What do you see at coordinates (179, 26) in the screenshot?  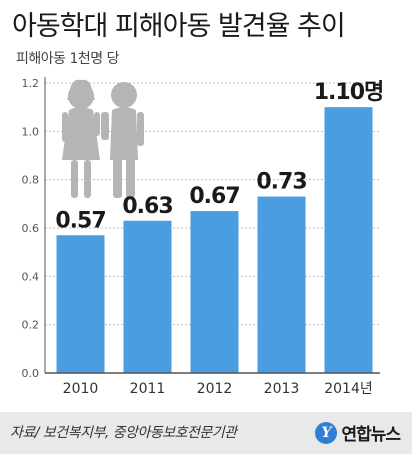 I see `chart-title: 아동학대 피해아동 발견율 추이` at bounding box center [179, 26].